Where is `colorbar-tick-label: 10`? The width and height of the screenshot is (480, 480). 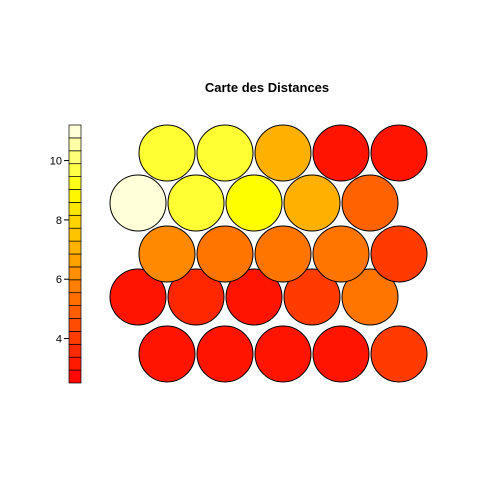
colorbar-tick-label: 10 is located at coordinates (56, 162).